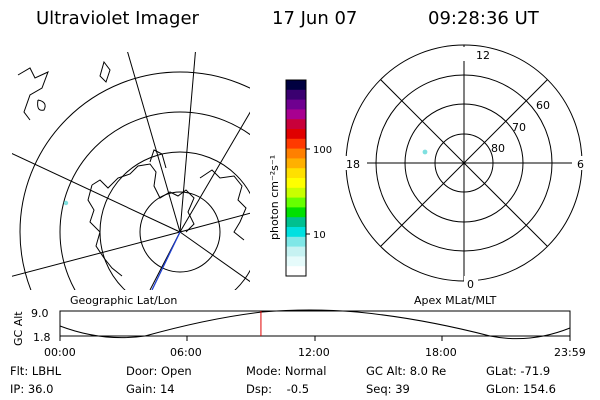  What do you see at coordinates (353, 164) in the screenshot?
I see `mlt-label-18: 18` at bounding box center [353, 164].